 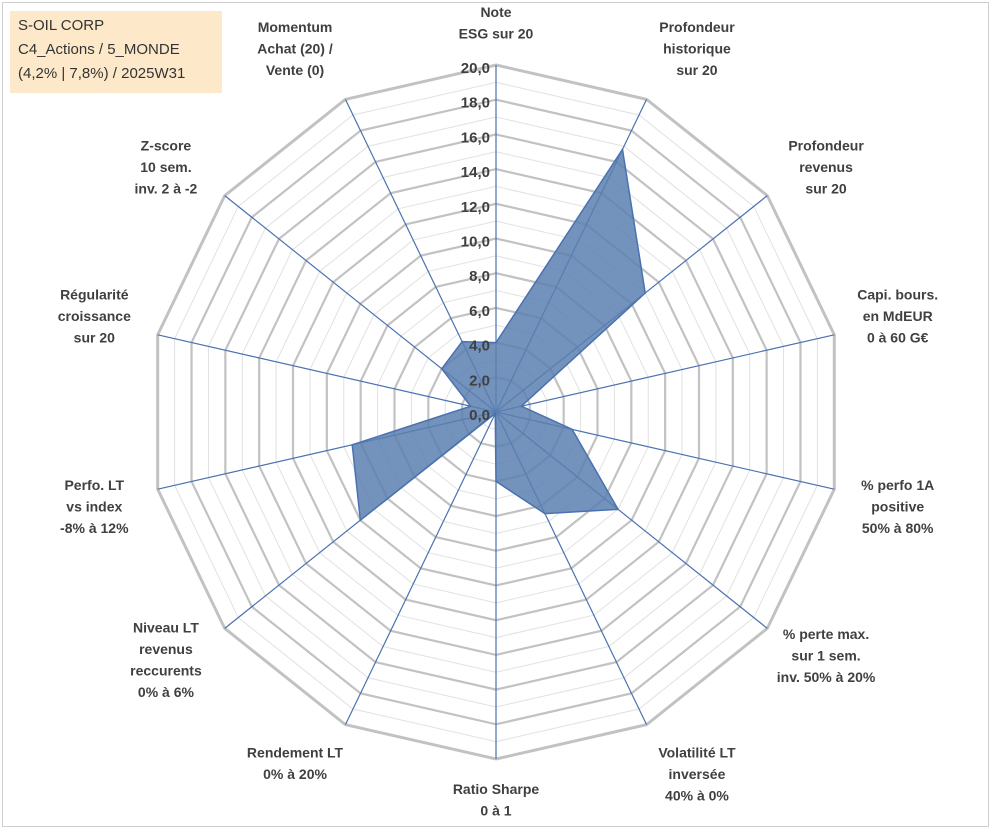 I want to click on axis-label: % perfo 1A positive 50% à 80%, so click(x=897, y=506).